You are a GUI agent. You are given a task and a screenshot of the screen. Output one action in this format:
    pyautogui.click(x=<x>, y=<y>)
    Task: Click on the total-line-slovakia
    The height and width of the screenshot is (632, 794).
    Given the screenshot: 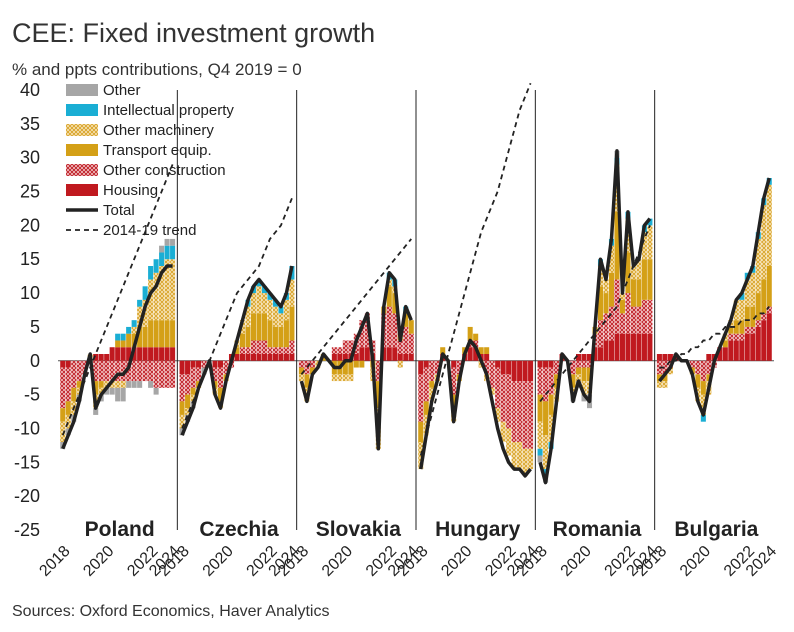 What is the action you would take?
    pyautogui.click(x=356, y=361)
    